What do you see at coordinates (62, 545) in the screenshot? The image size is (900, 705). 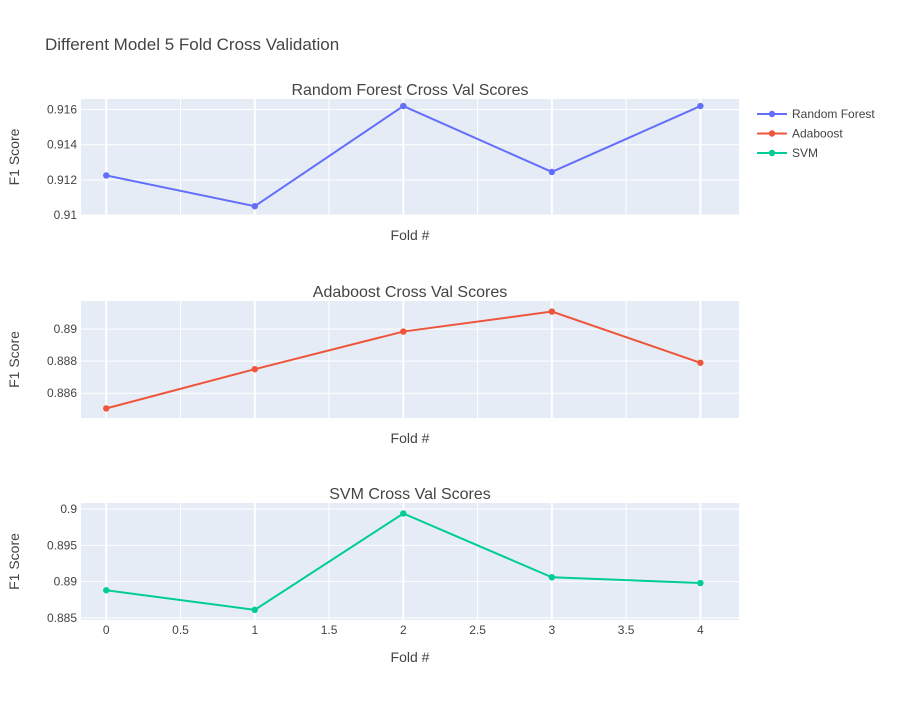 I see `y-tick-label: 0.895` at bounding box center [62, 545].